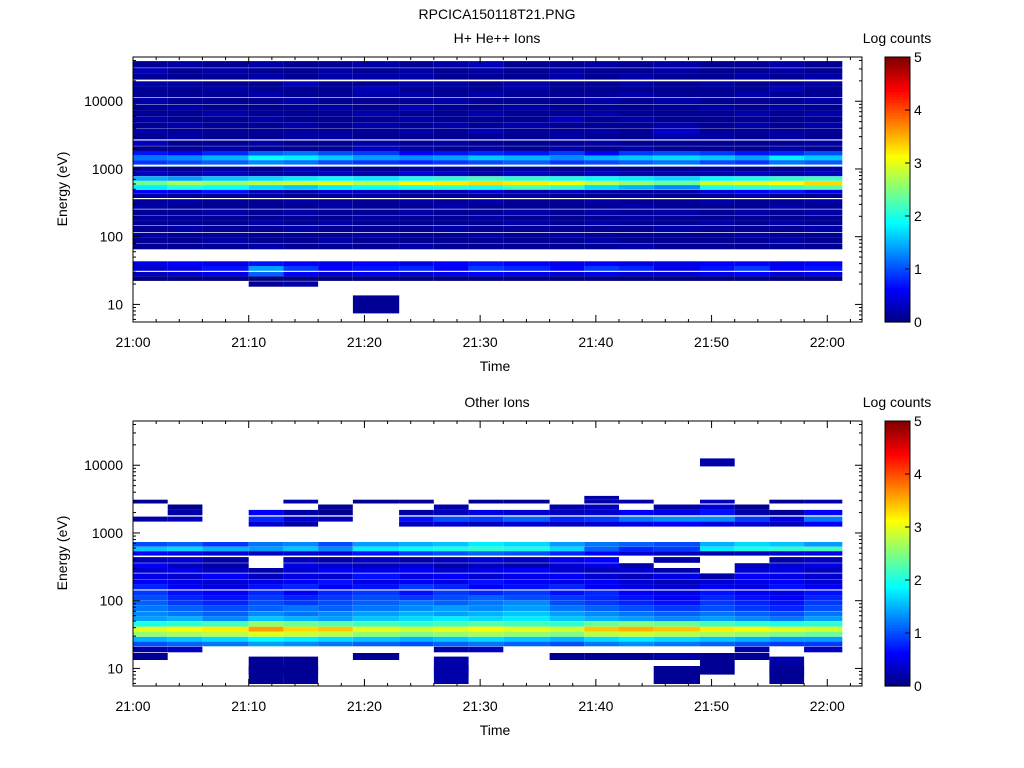  I want to click on y-tick-label: 10000, so click(103, 465).